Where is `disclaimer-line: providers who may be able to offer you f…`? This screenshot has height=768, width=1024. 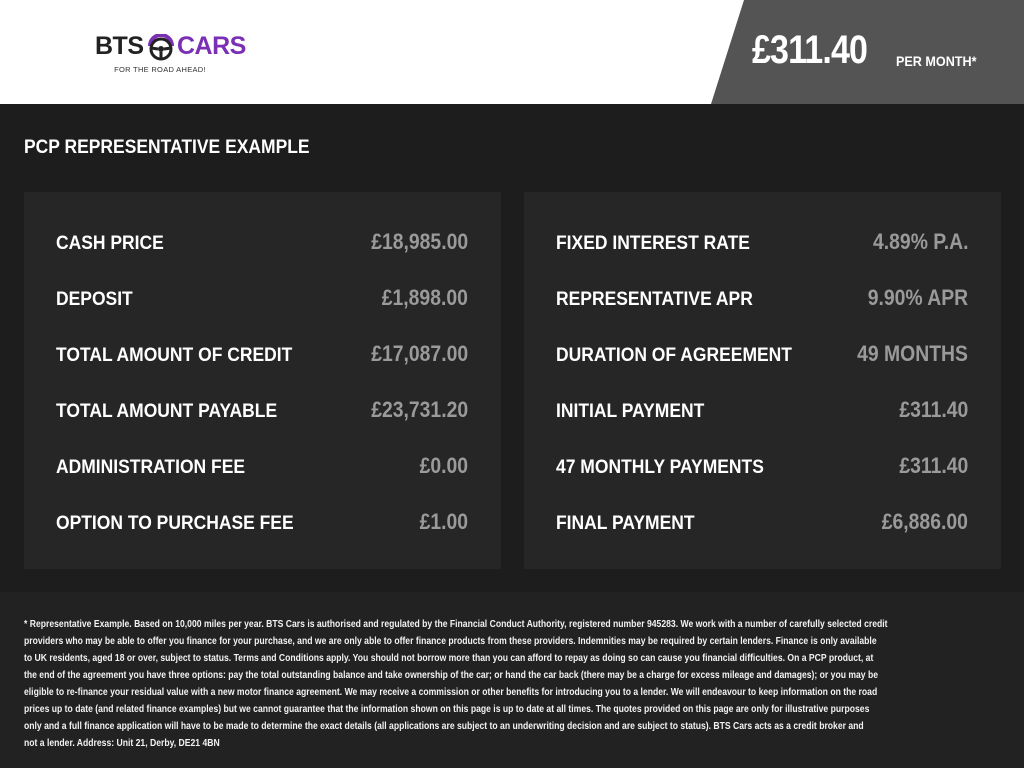
disclaimer-line: providers who may be able to offer you f… is located at coordinates (450, 641).